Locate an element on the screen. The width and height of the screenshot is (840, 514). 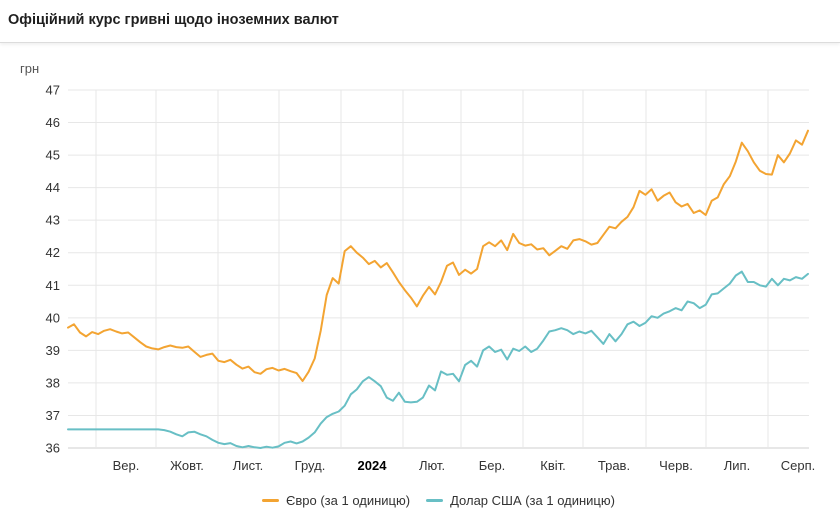
x-tick-label: Вер. is located at coordinates (126, 465).